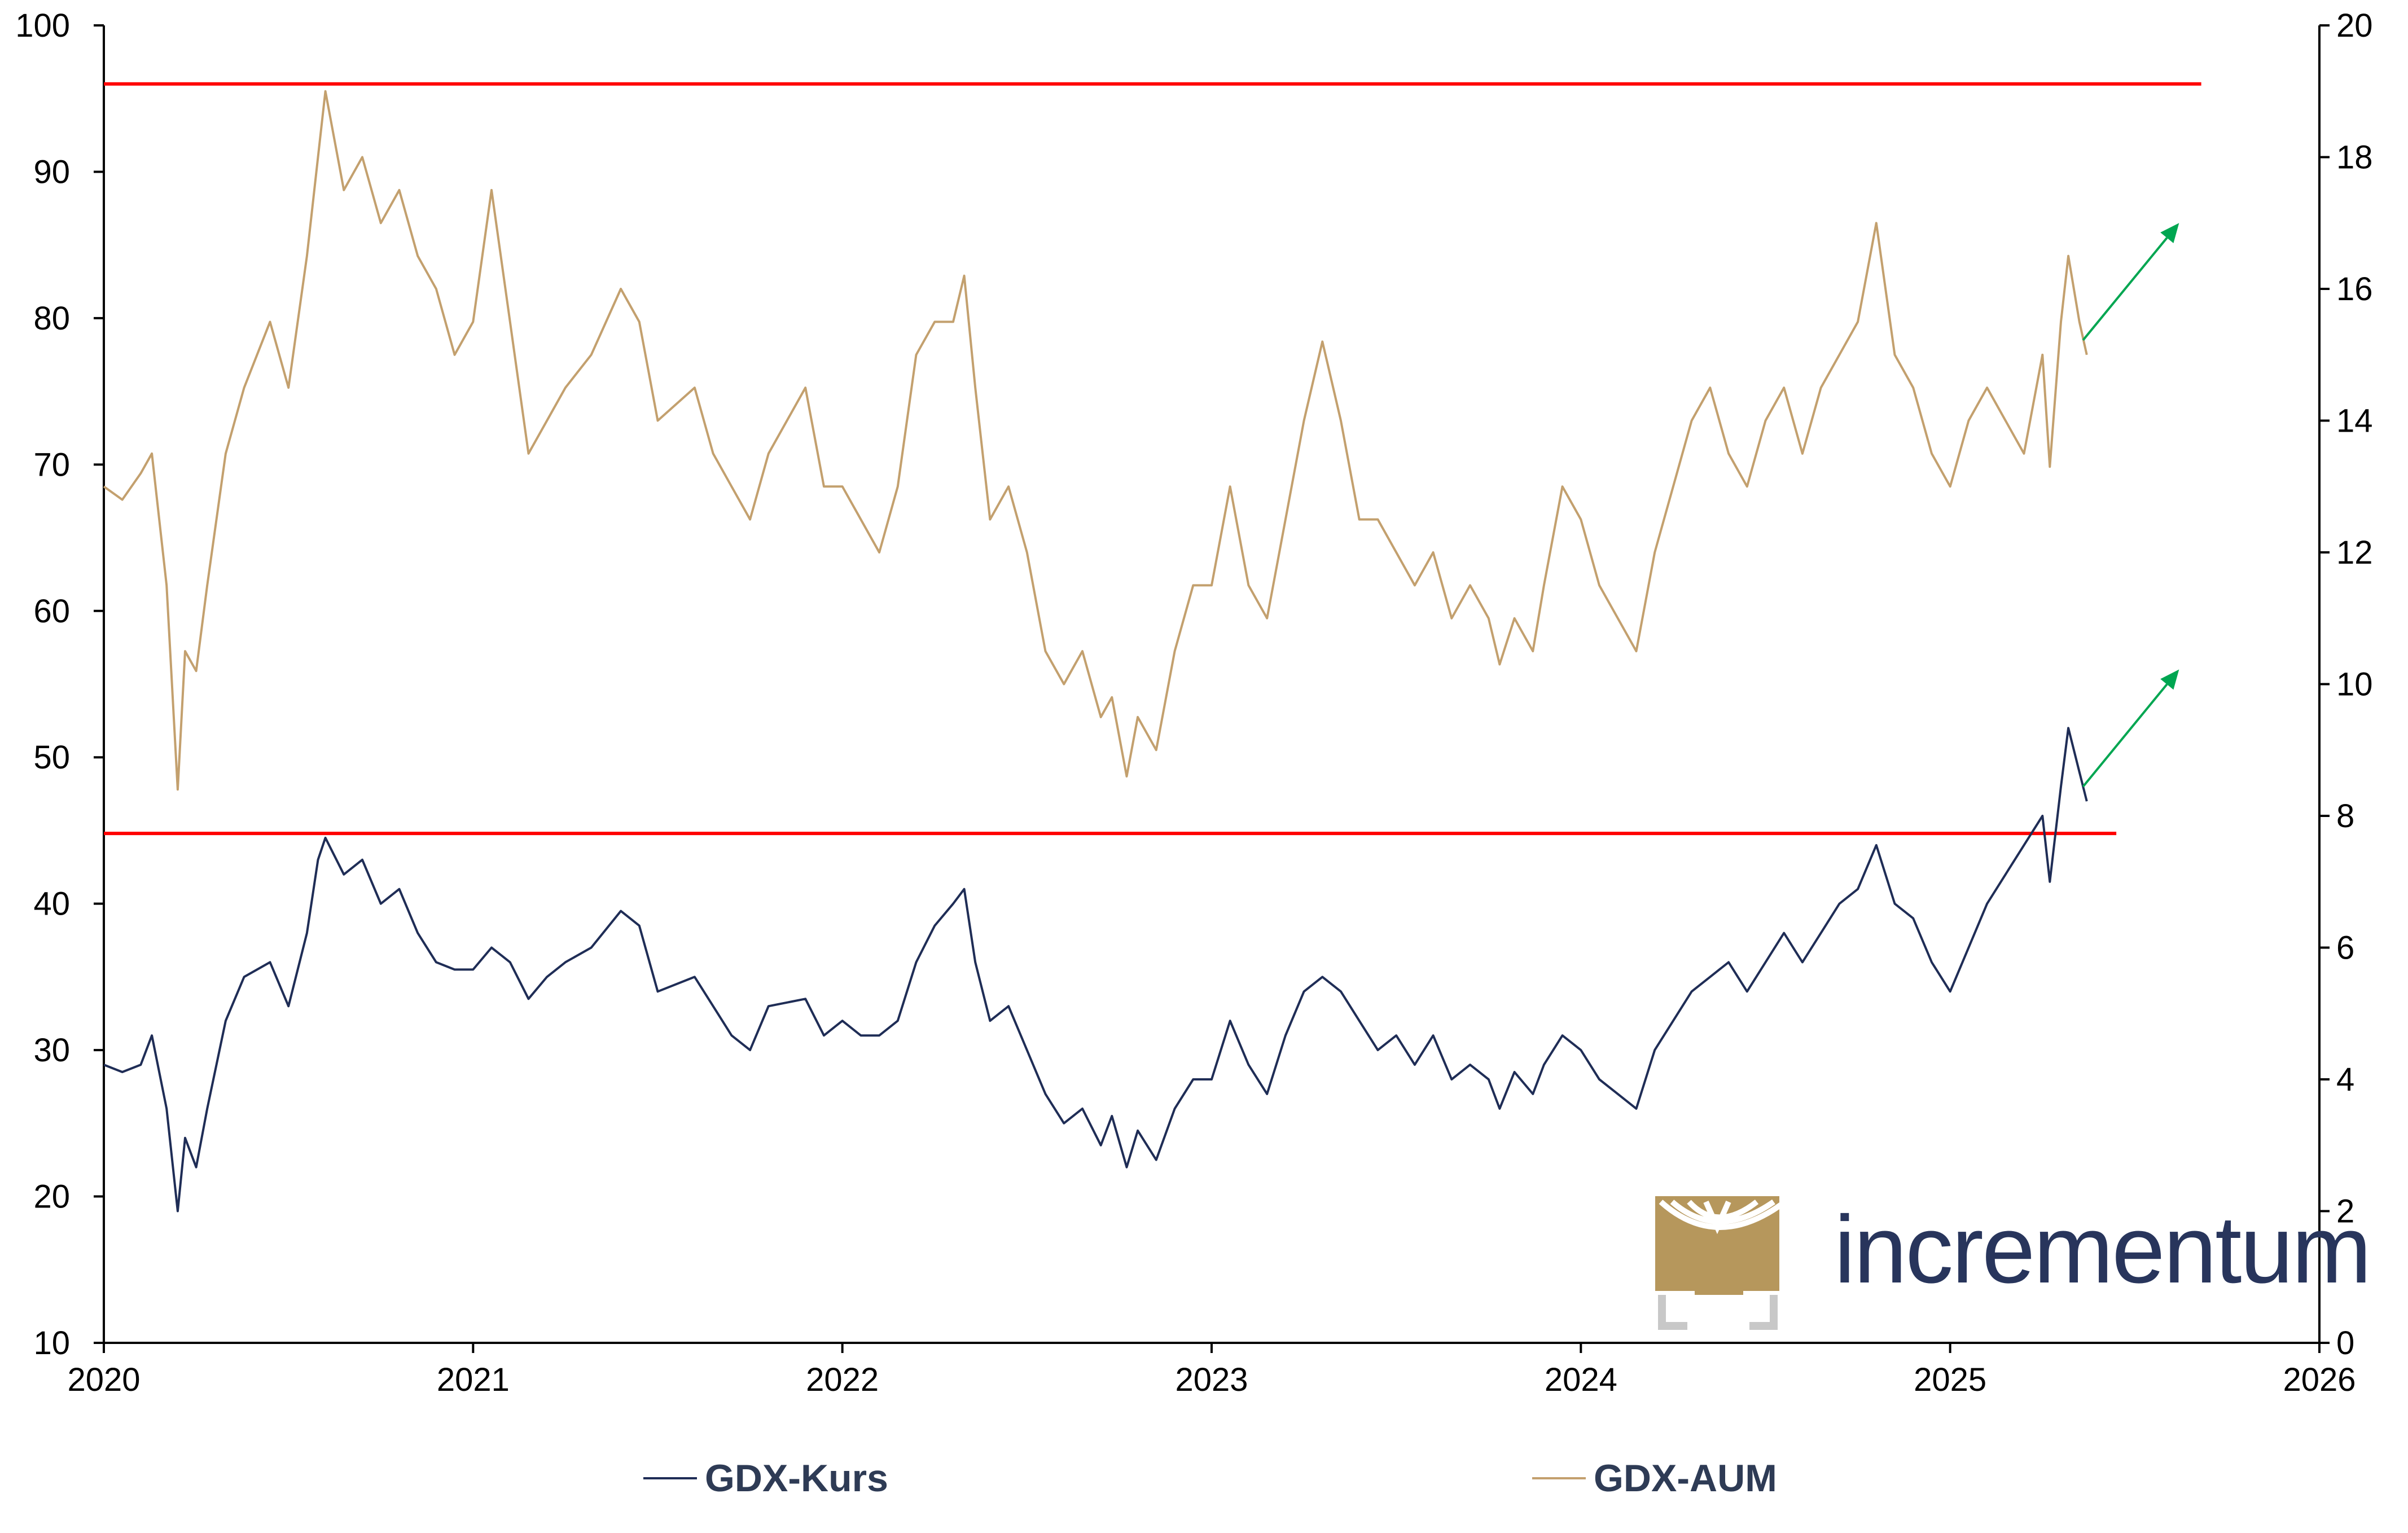 The image size is (2408, 1533). I want to click on right-tick-label: 2, so click(2345, 1211).